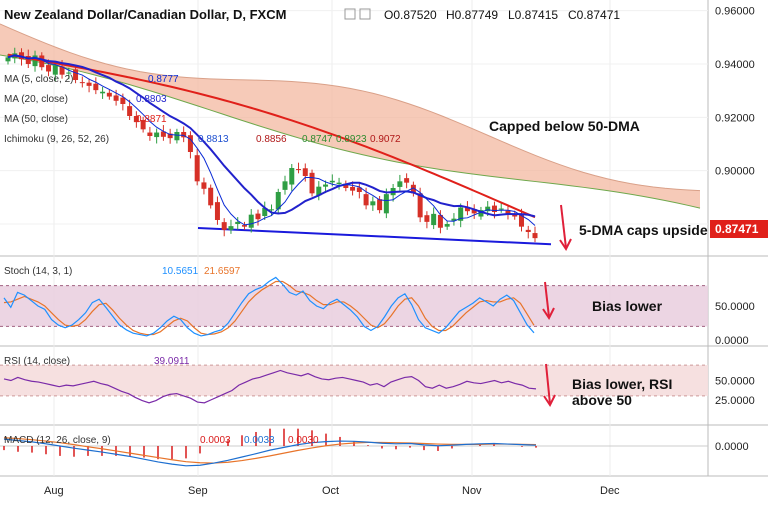 This screenshot has width=768, height=510. I want to click on macd-legend: MACD (12, 26, close, 9), so click(57, 440).